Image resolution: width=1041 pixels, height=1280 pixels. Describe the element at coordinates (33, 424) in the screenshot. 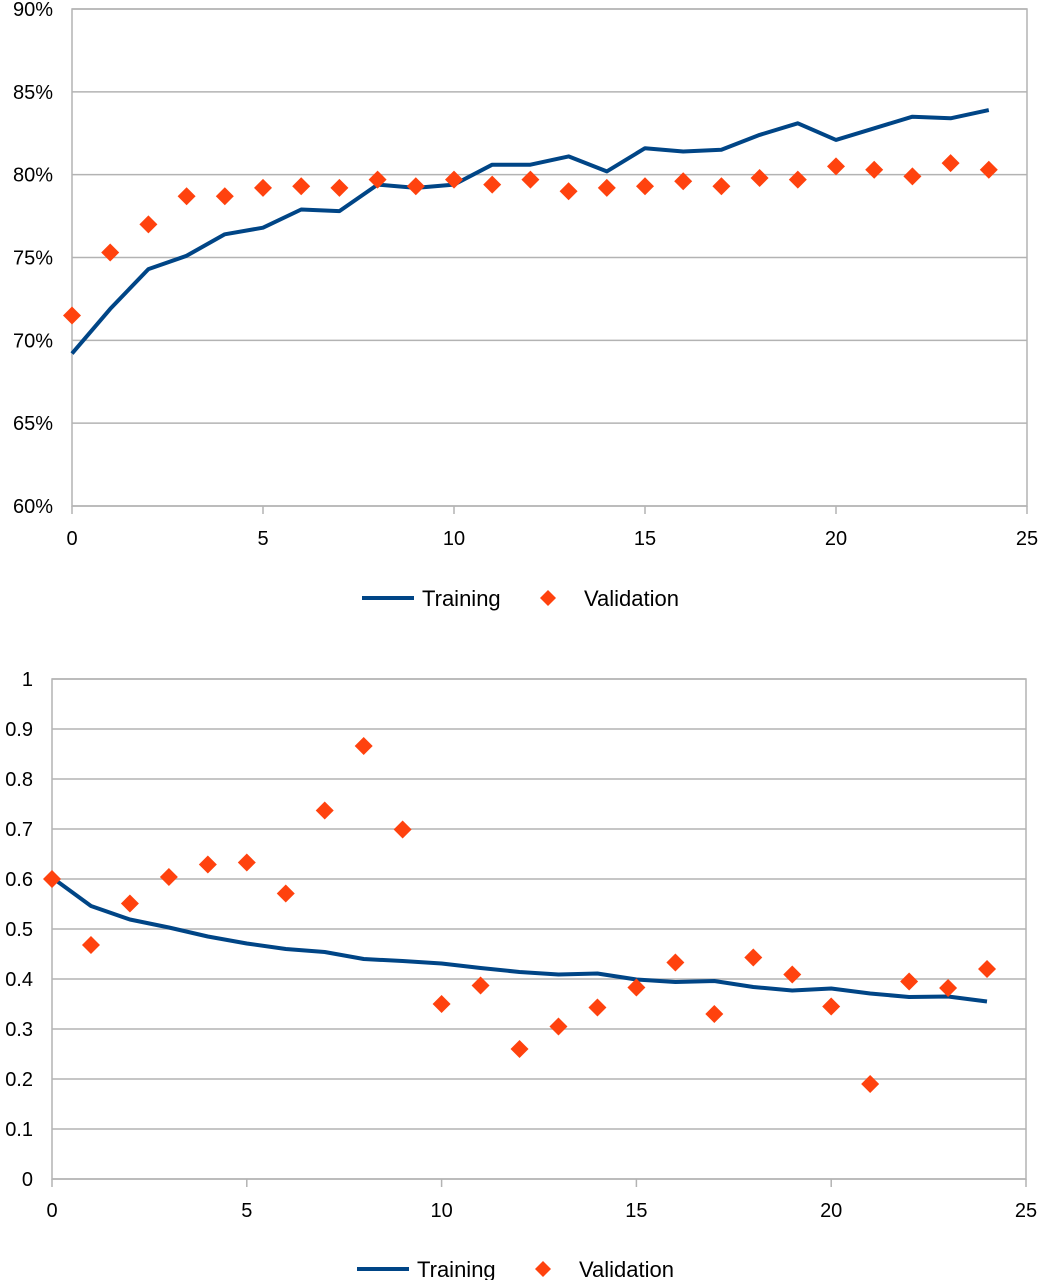

I see `y-tick-label: 65%` at that location.